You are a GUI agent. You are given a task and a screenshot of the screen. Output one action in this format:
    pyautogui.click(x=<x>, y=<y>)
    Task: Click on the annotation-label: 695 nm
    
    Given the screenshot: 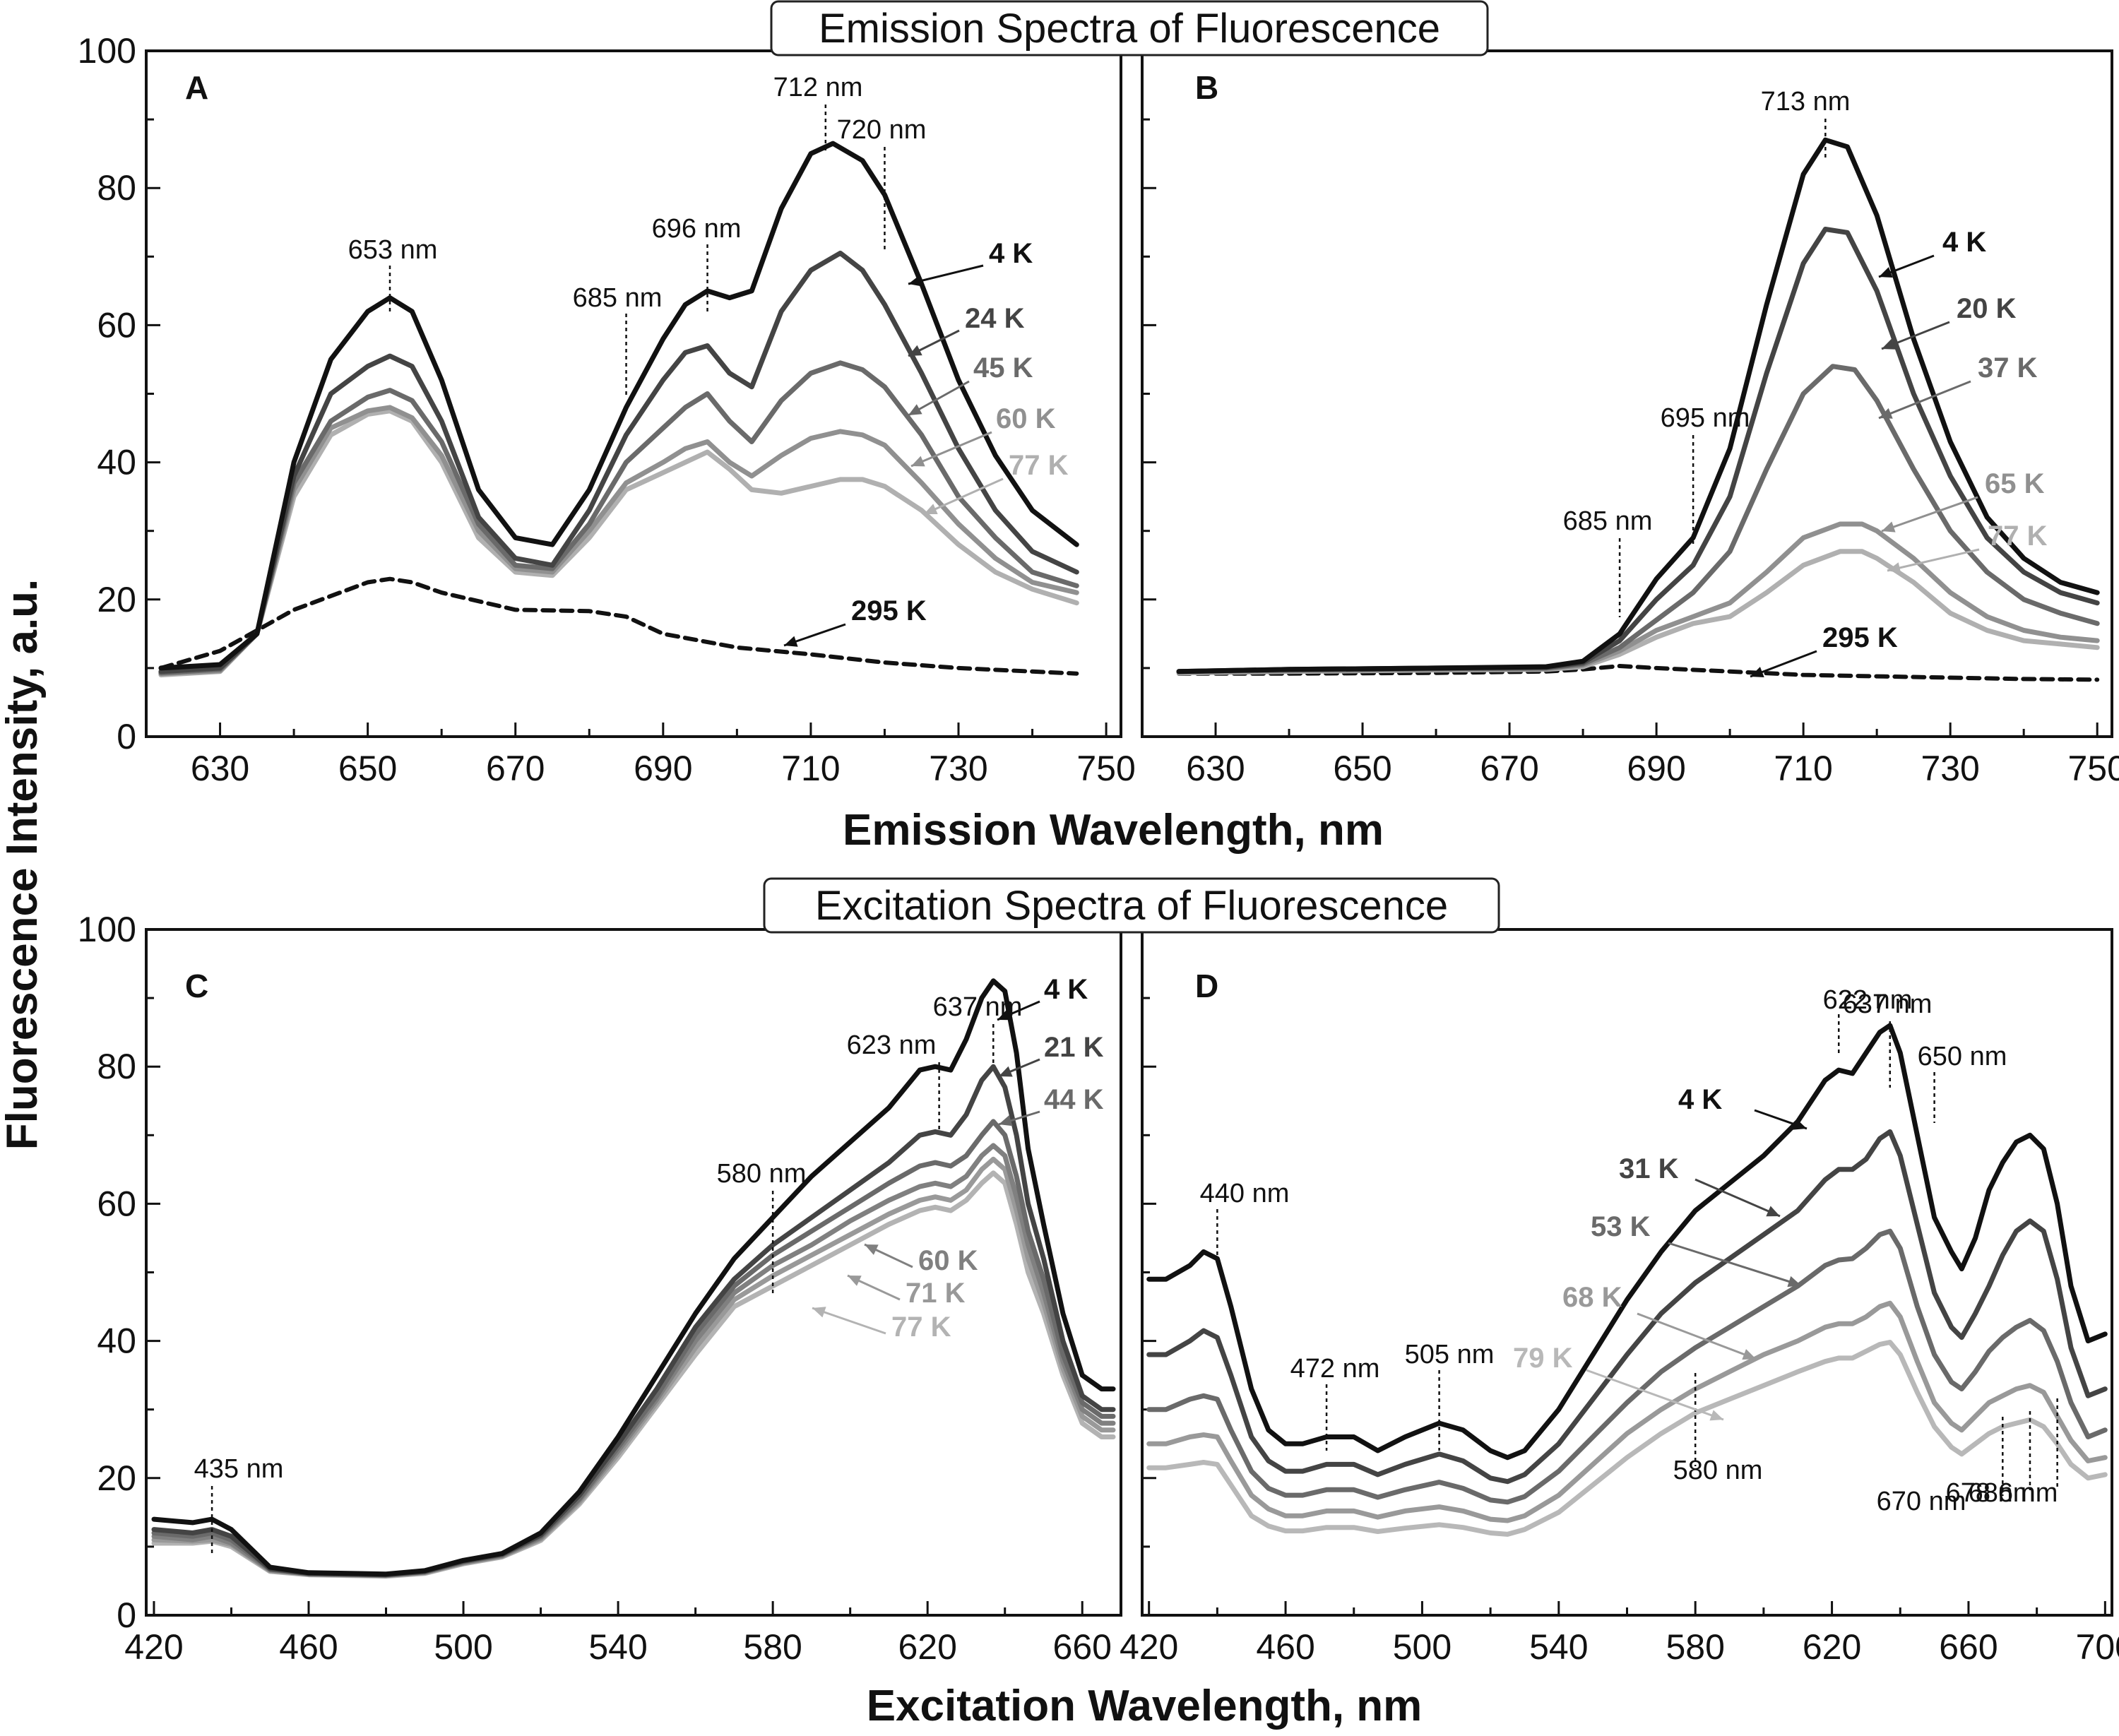 What is the action you would take?
    pyautogui.click(x=1705, y=418)
    